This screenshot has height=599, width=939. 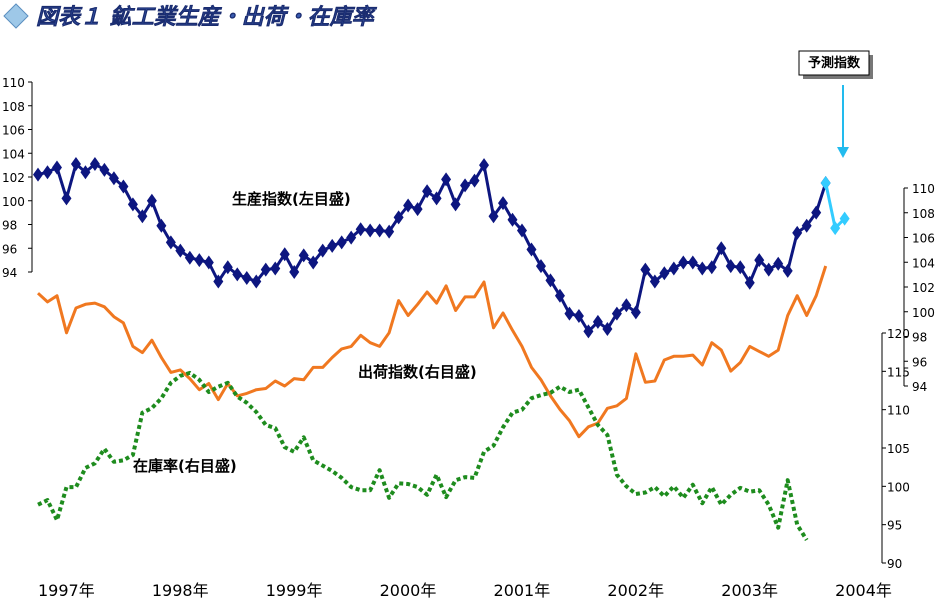 What do you see at coordinates (898, 449) in the screenshot?
I see `y-tick-label: 105` at bounding box center [898, 449].